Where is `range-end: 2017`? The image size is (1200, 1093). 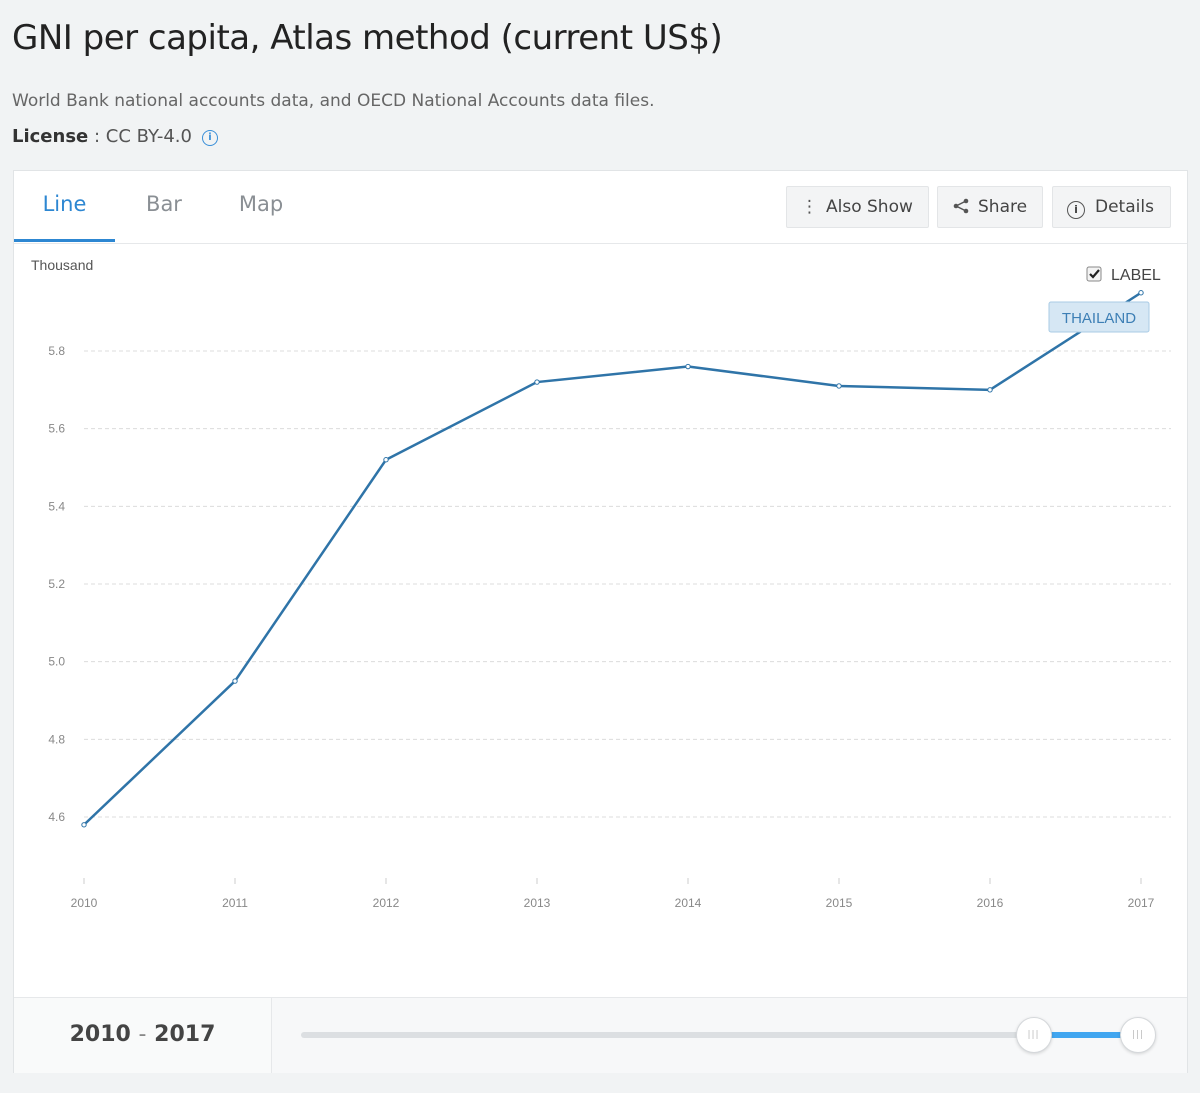 range-end: 2017 is located at coordinates (185, 1034).